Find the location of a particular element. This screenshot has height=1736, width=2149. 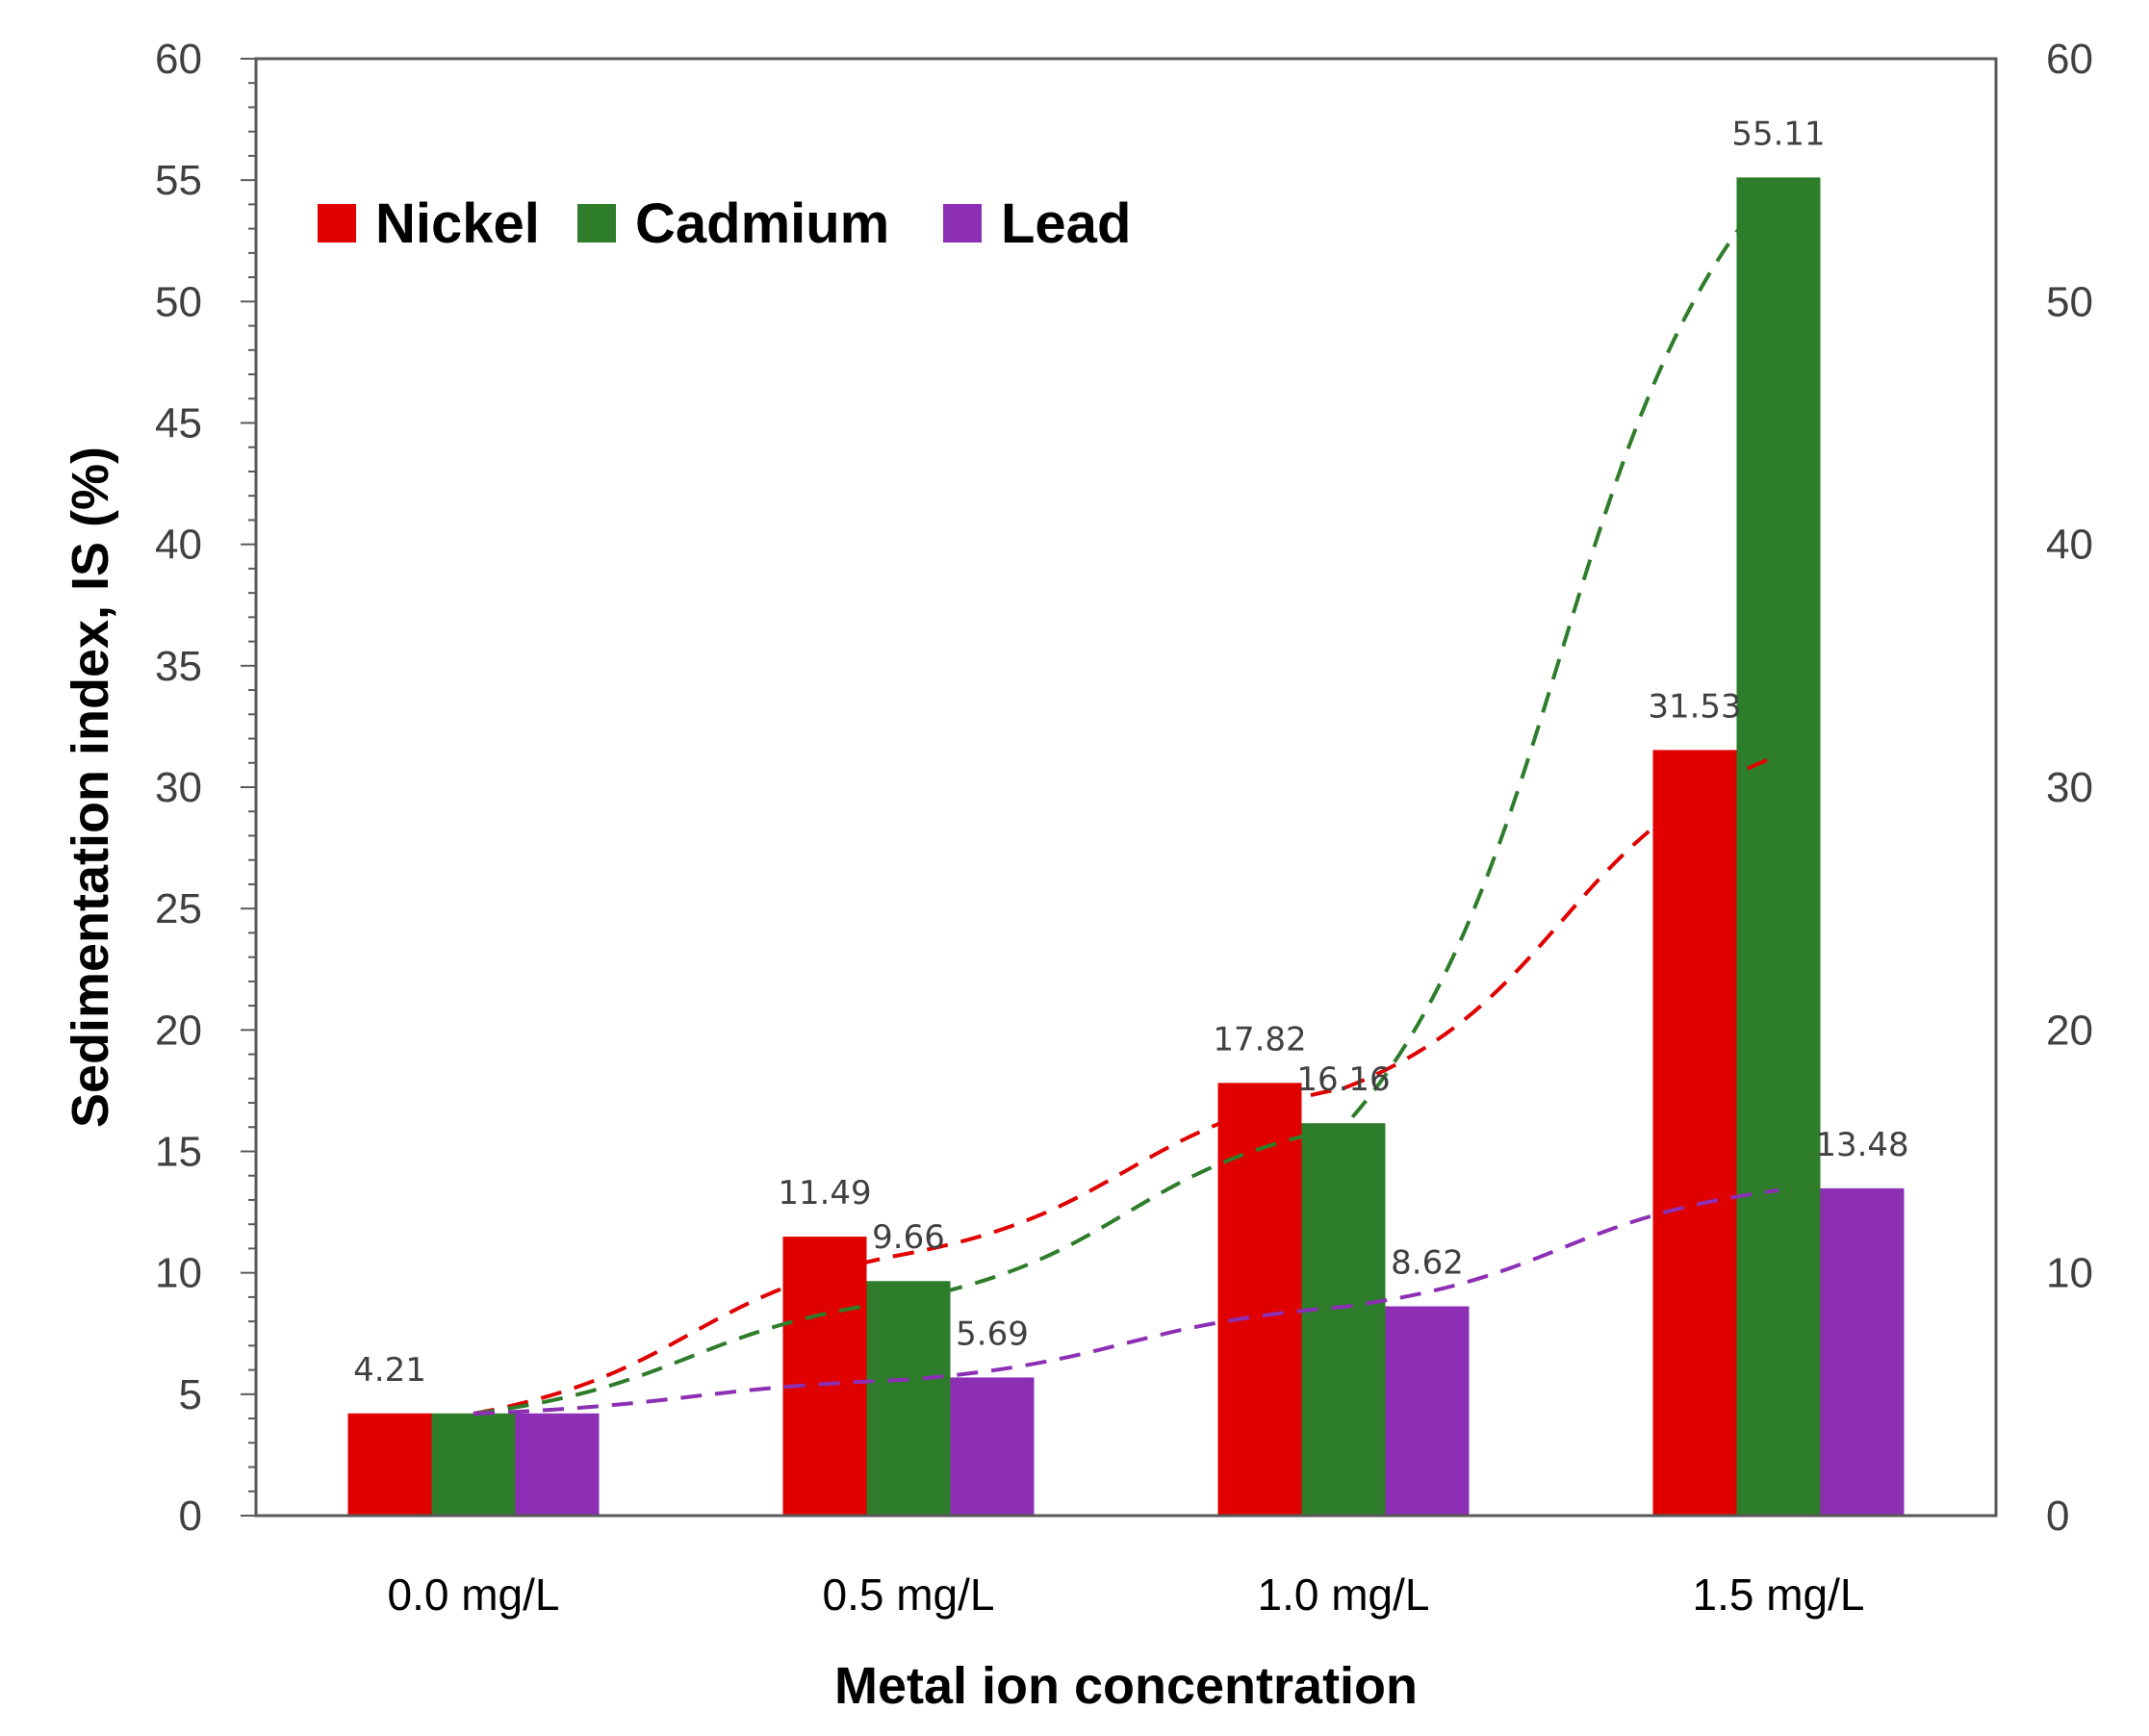

y2-tick-label: 40 is located at coordinates (2069, 545).